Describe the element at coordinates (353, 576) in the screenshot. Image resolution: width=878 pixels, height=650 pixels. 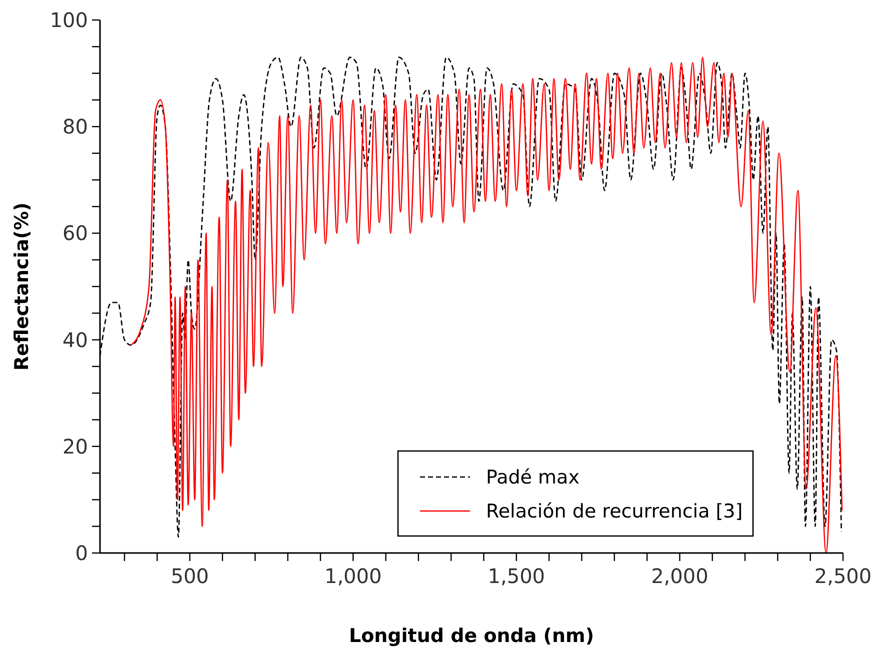
I see `x-tick-label: 1,000` at that location.